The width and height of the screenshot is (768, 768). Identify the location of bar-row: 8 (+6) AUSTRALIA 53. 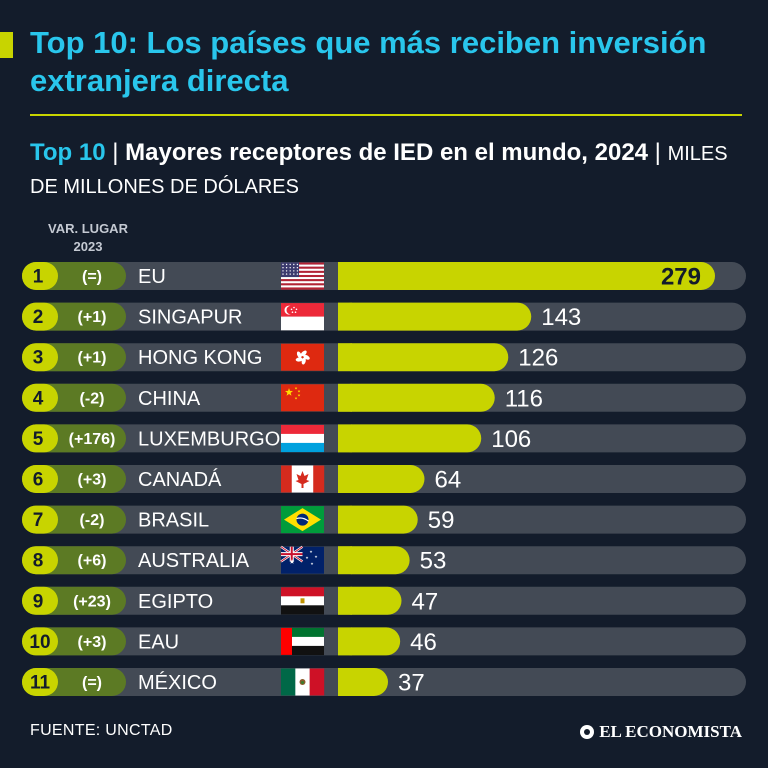
(384, 560).